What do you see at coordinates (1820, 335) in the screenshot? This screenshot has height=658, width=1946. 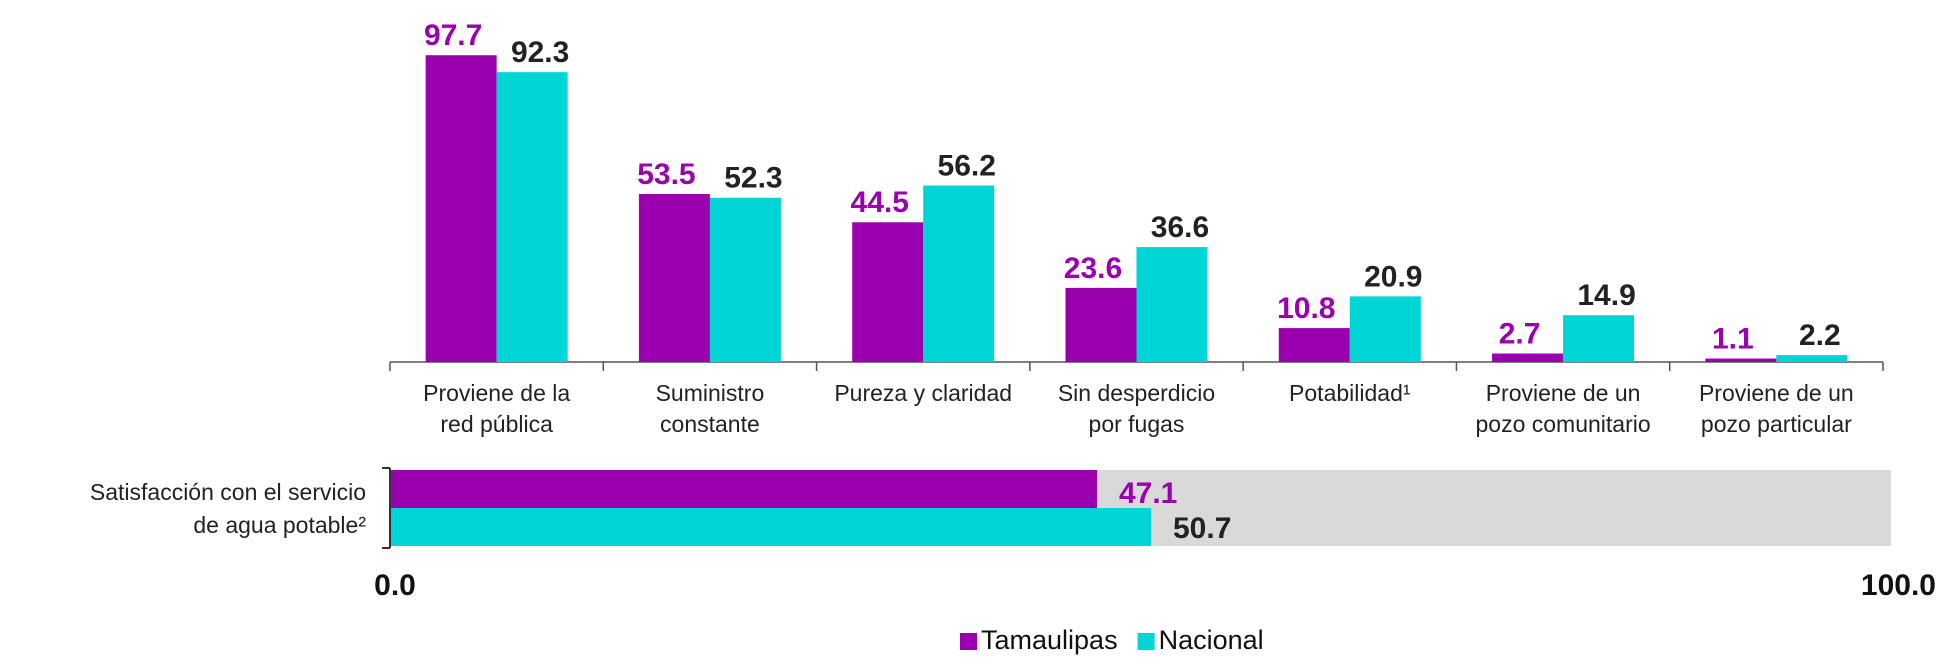 I see `value-label: 2.2` at bounding box center [1820, 335].